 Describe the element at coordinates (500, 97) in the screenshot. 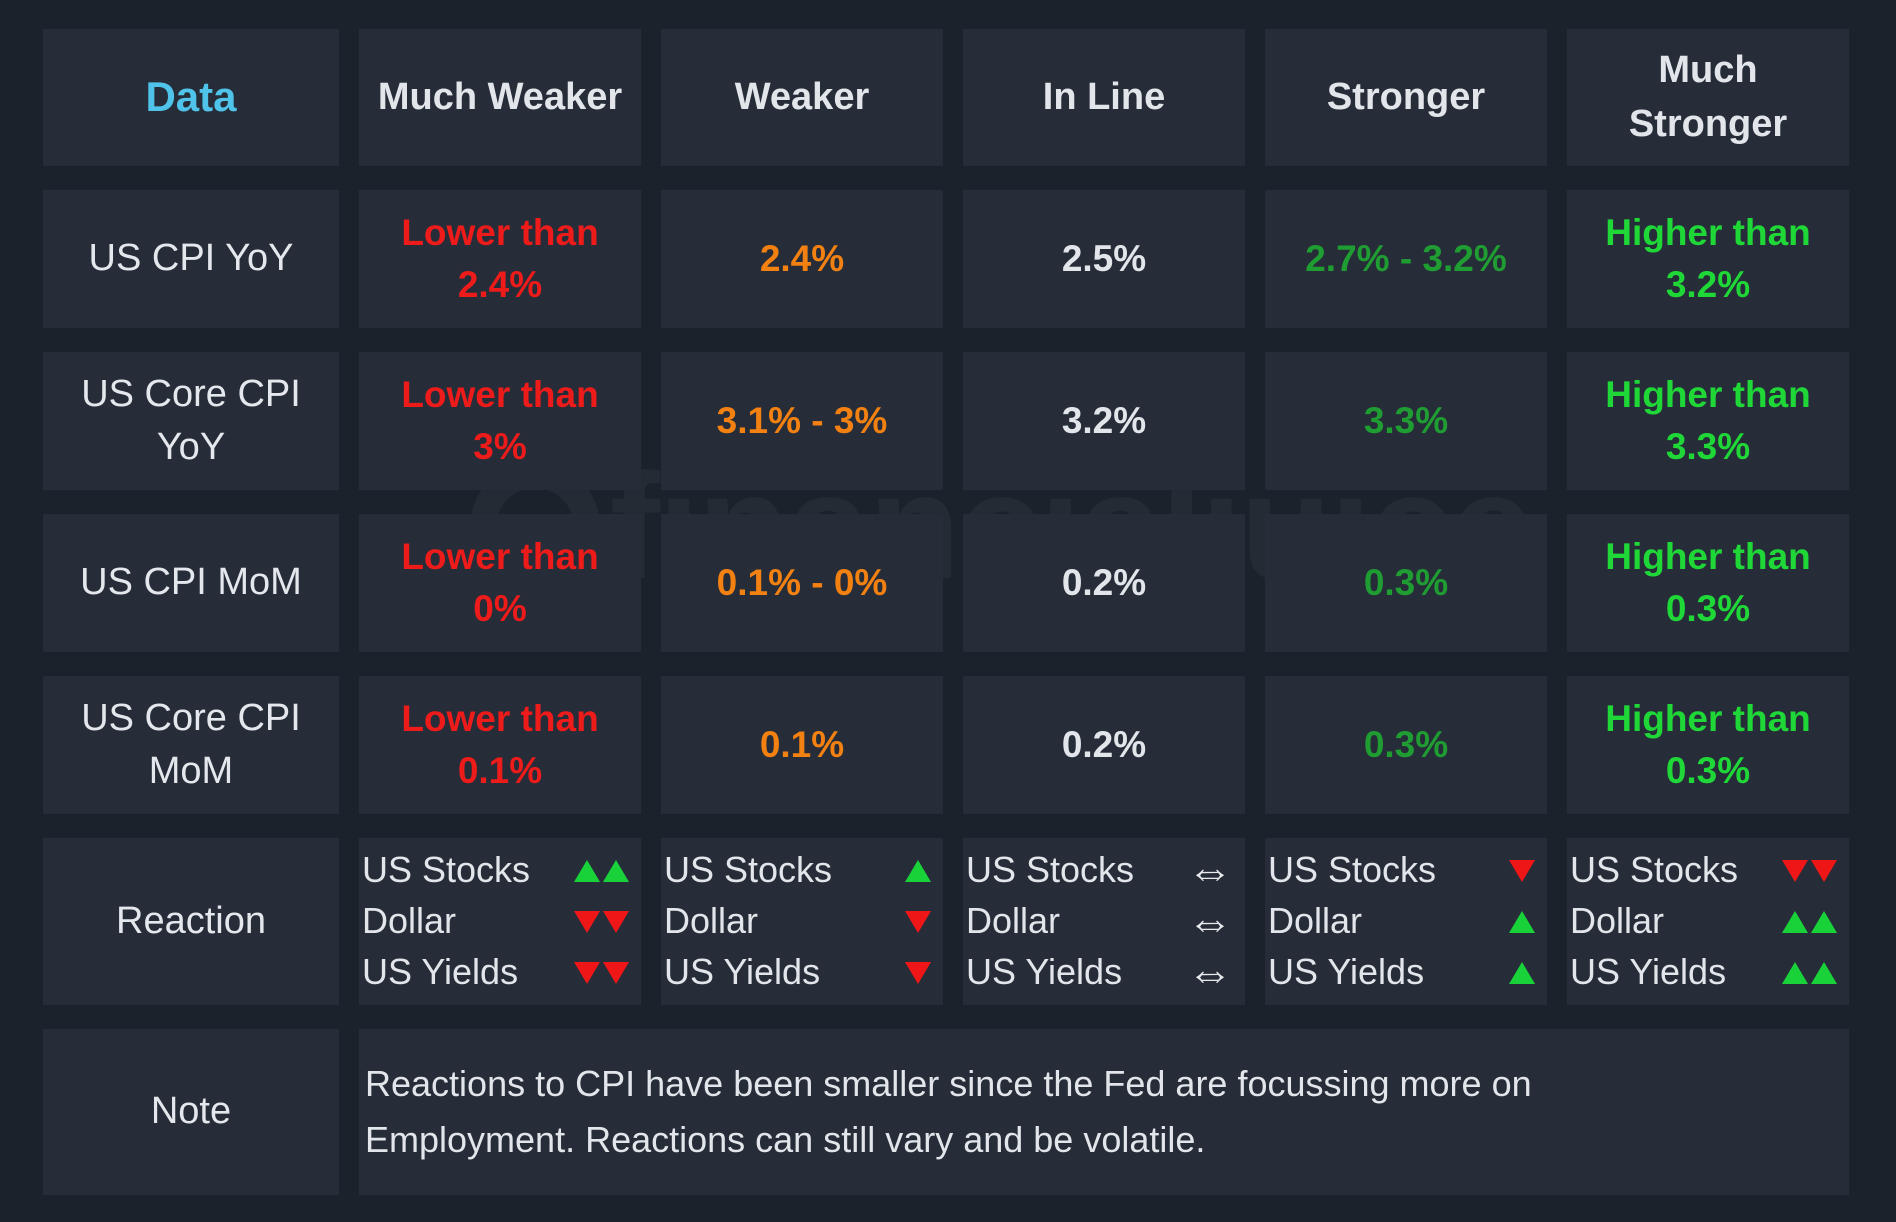

I see `header-much-weaker: Much Weaker` at that location.